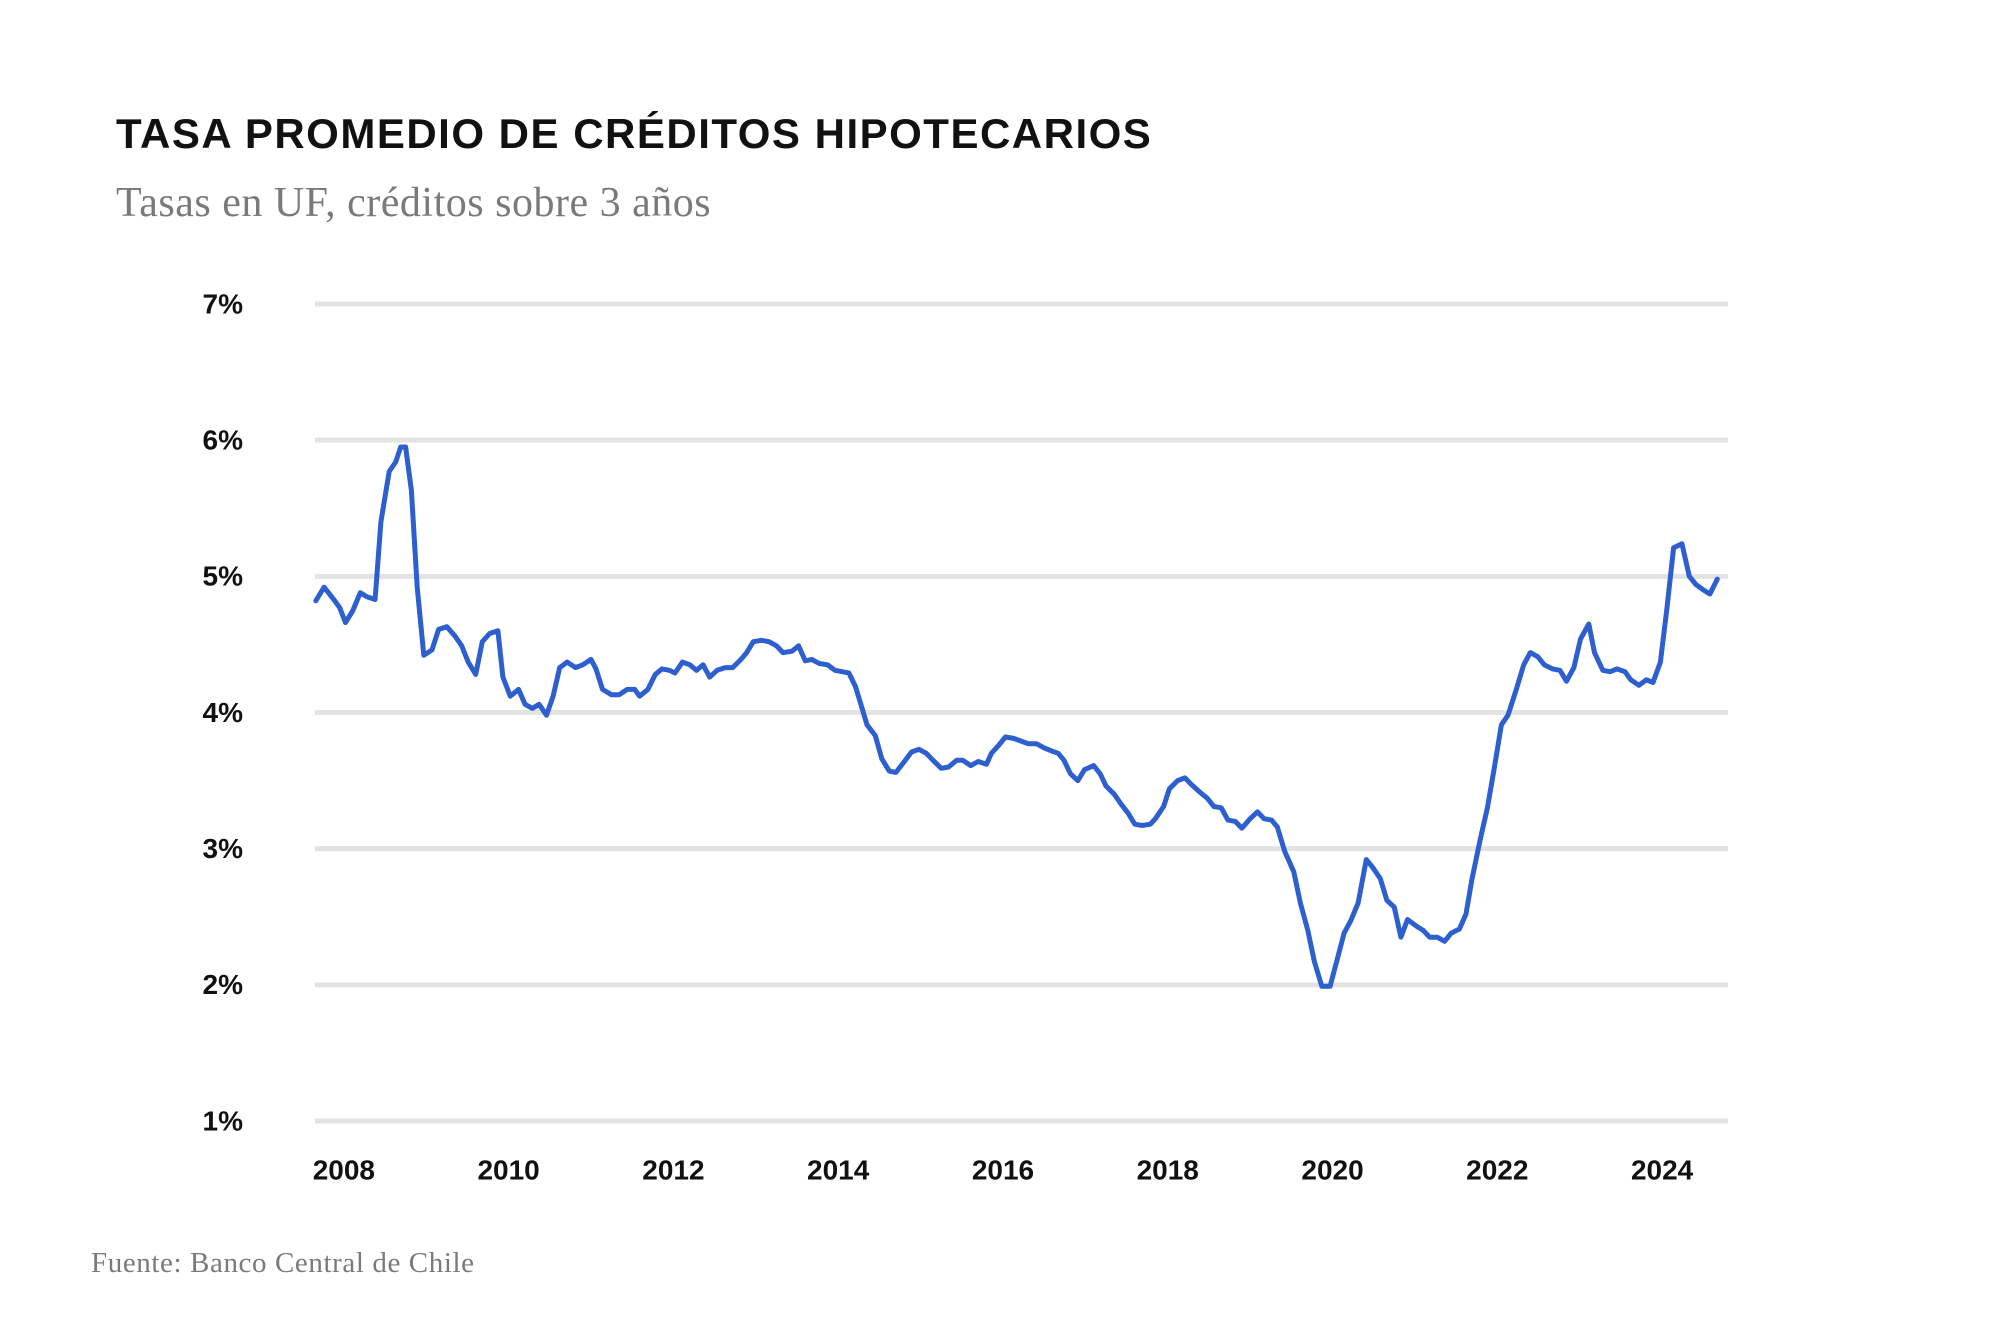 This screenshot has height=1327, width=2000. What do you see at coordinates (1332, 1169) in the screenshot?
I see `x-tick-label: 2020` at bounding box center [1332, 1169].